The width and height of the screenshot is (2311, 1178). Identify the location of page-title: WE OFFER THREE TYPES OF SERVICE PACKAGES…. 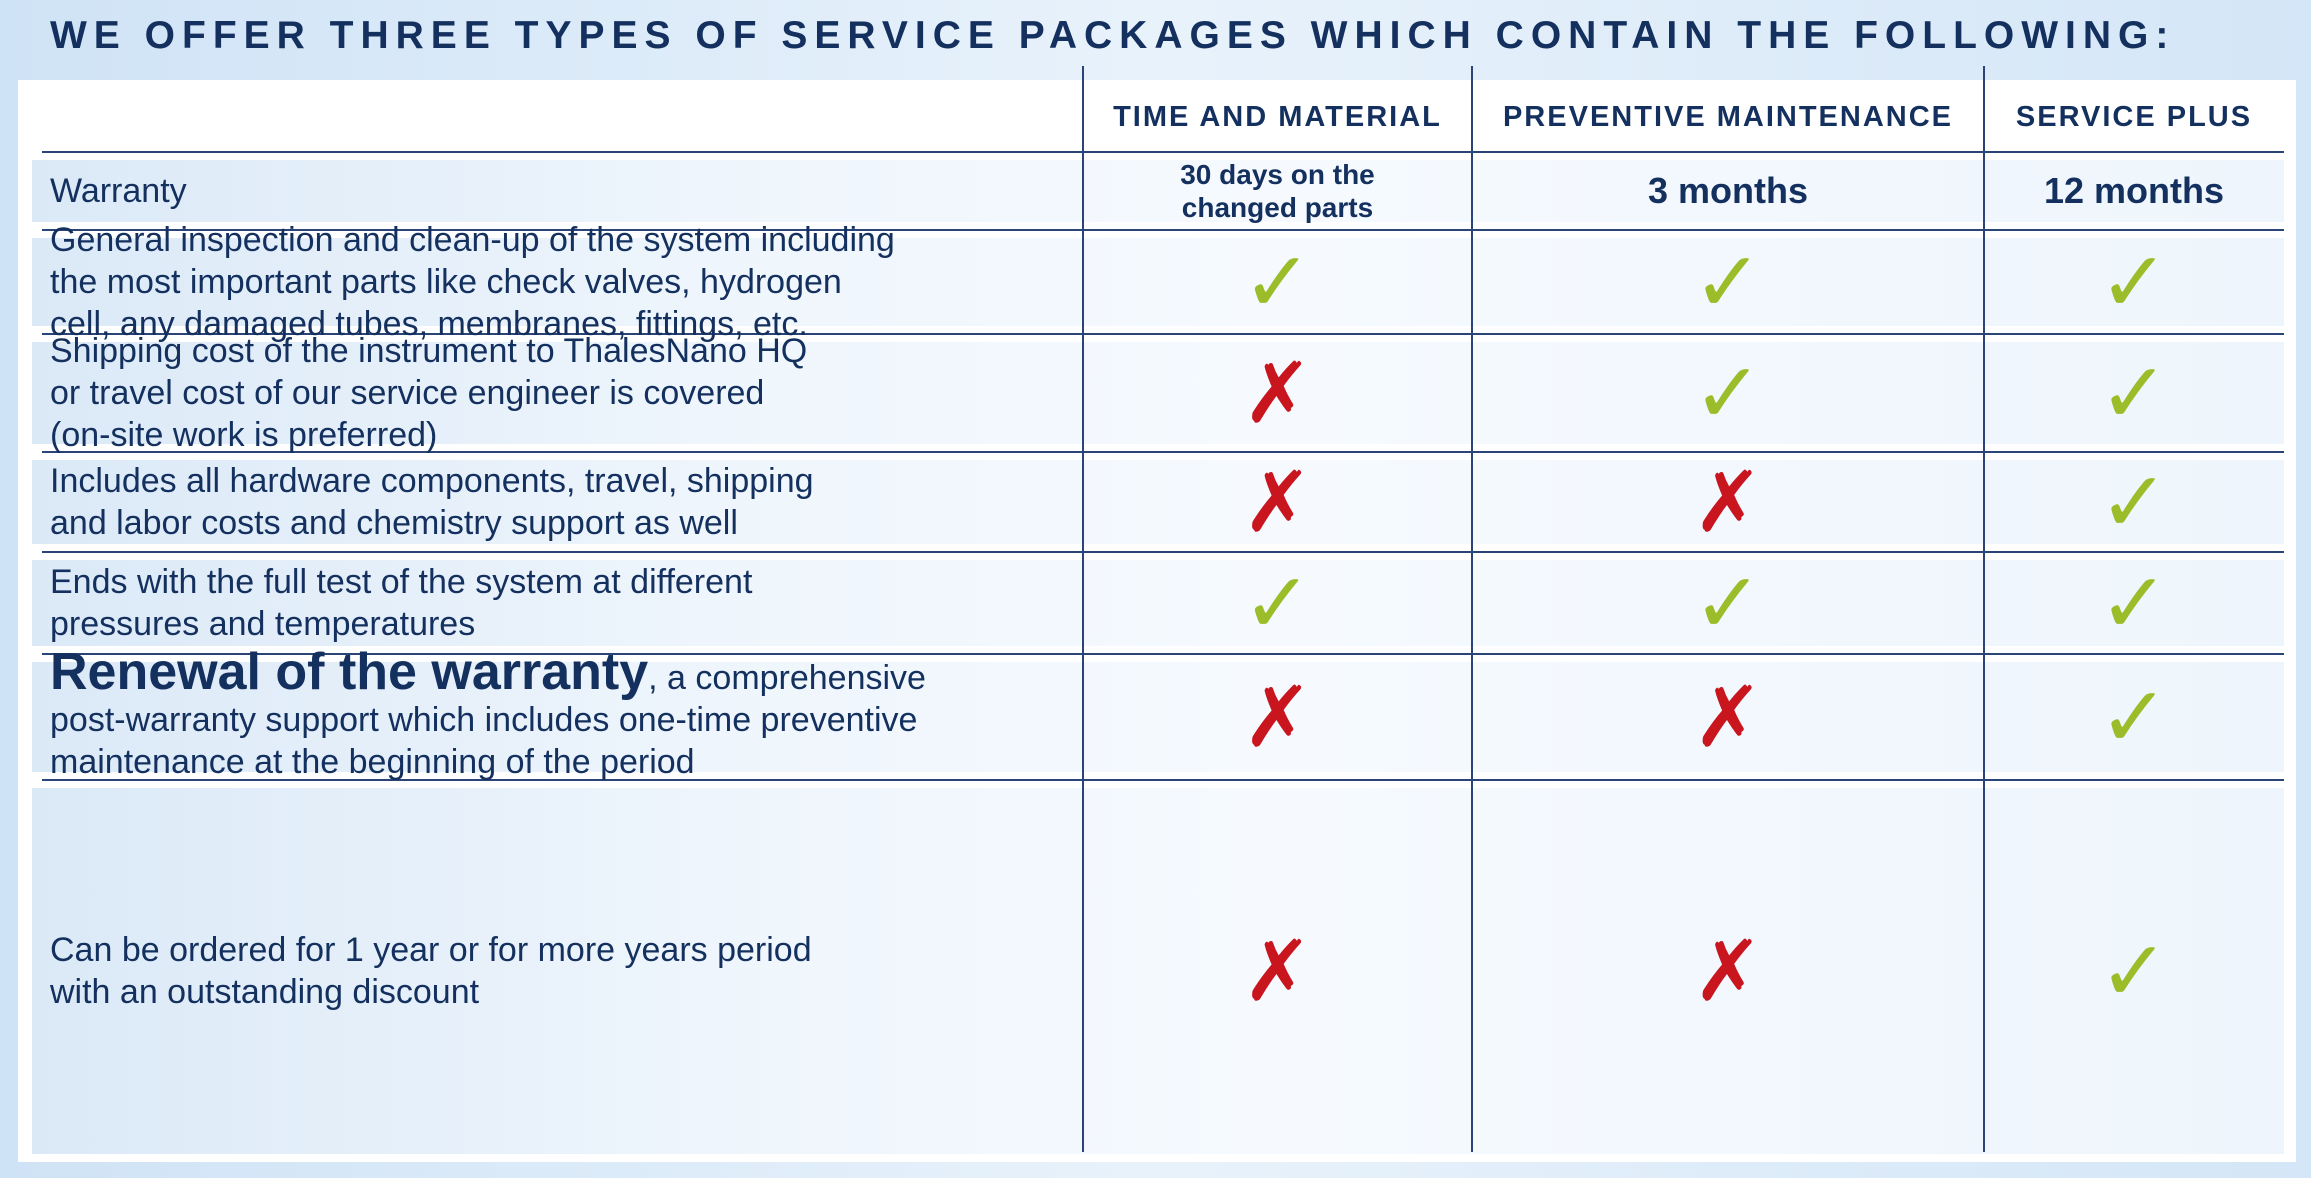
(1113, 35).